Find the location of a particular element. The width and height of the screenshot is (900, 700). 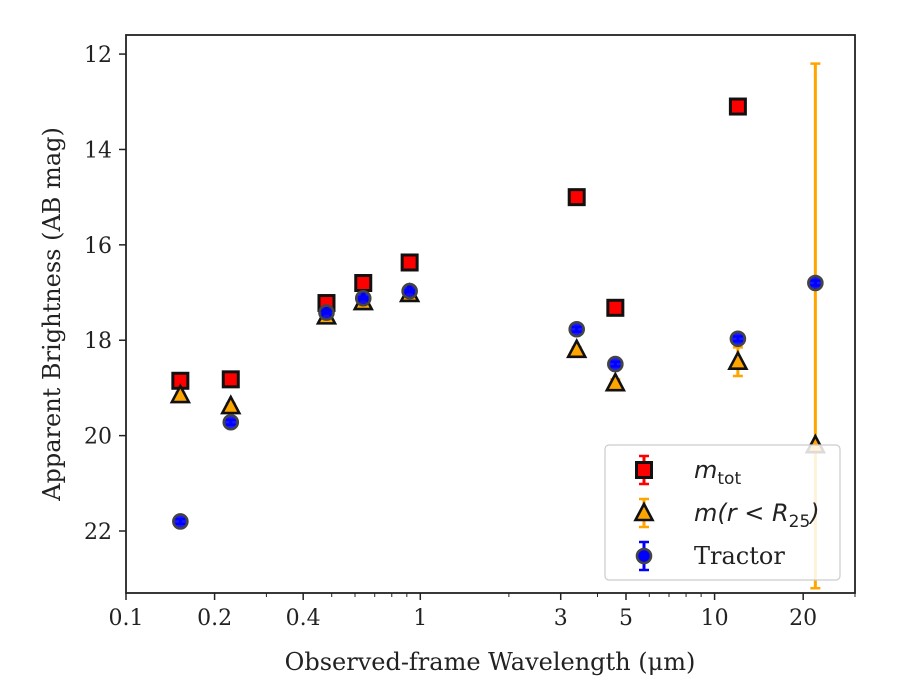

legend-label-subscript: tot is located at coordinates (729, 479).